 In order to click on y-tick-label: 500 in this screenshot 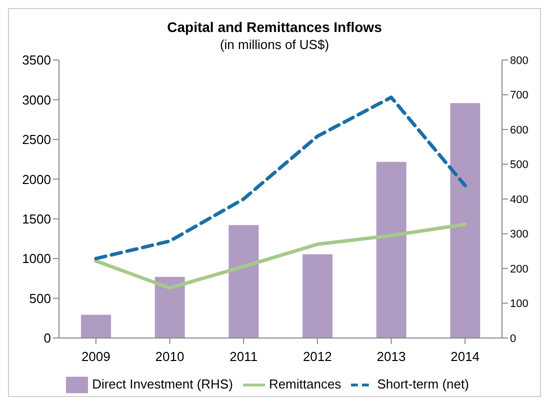, I will do `click(40, 298)`.